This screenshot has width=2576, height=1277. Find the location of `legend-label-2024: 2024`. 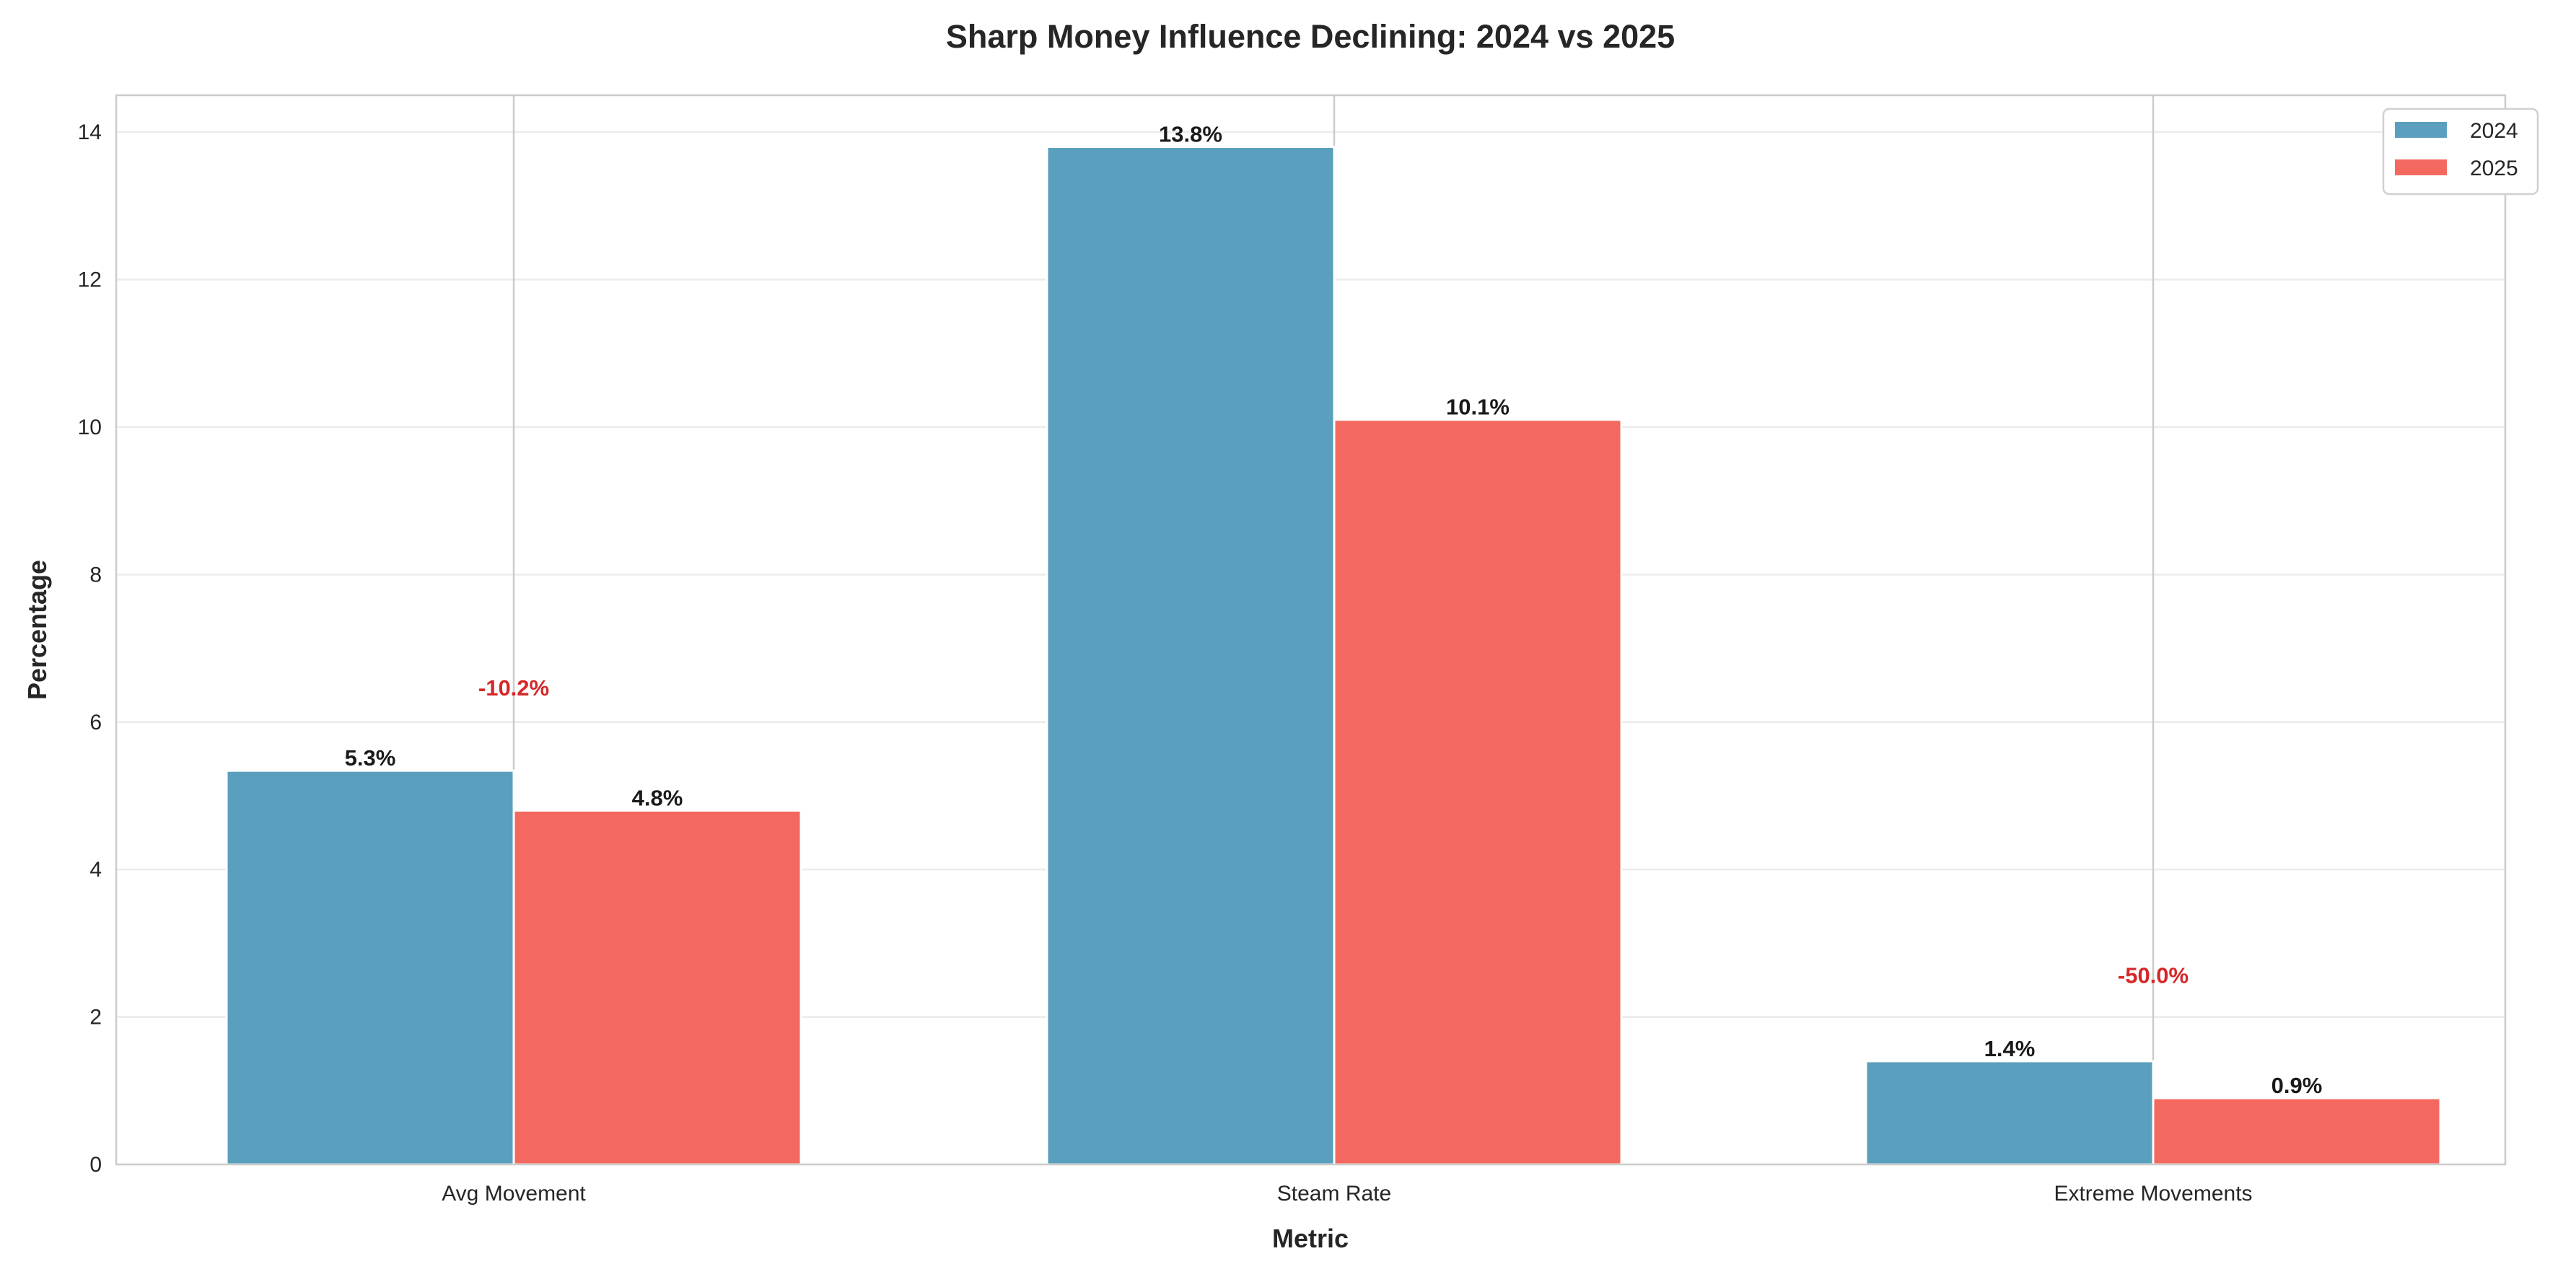

legend-label-2024: 2024 is located at coordinates (2494, 131).